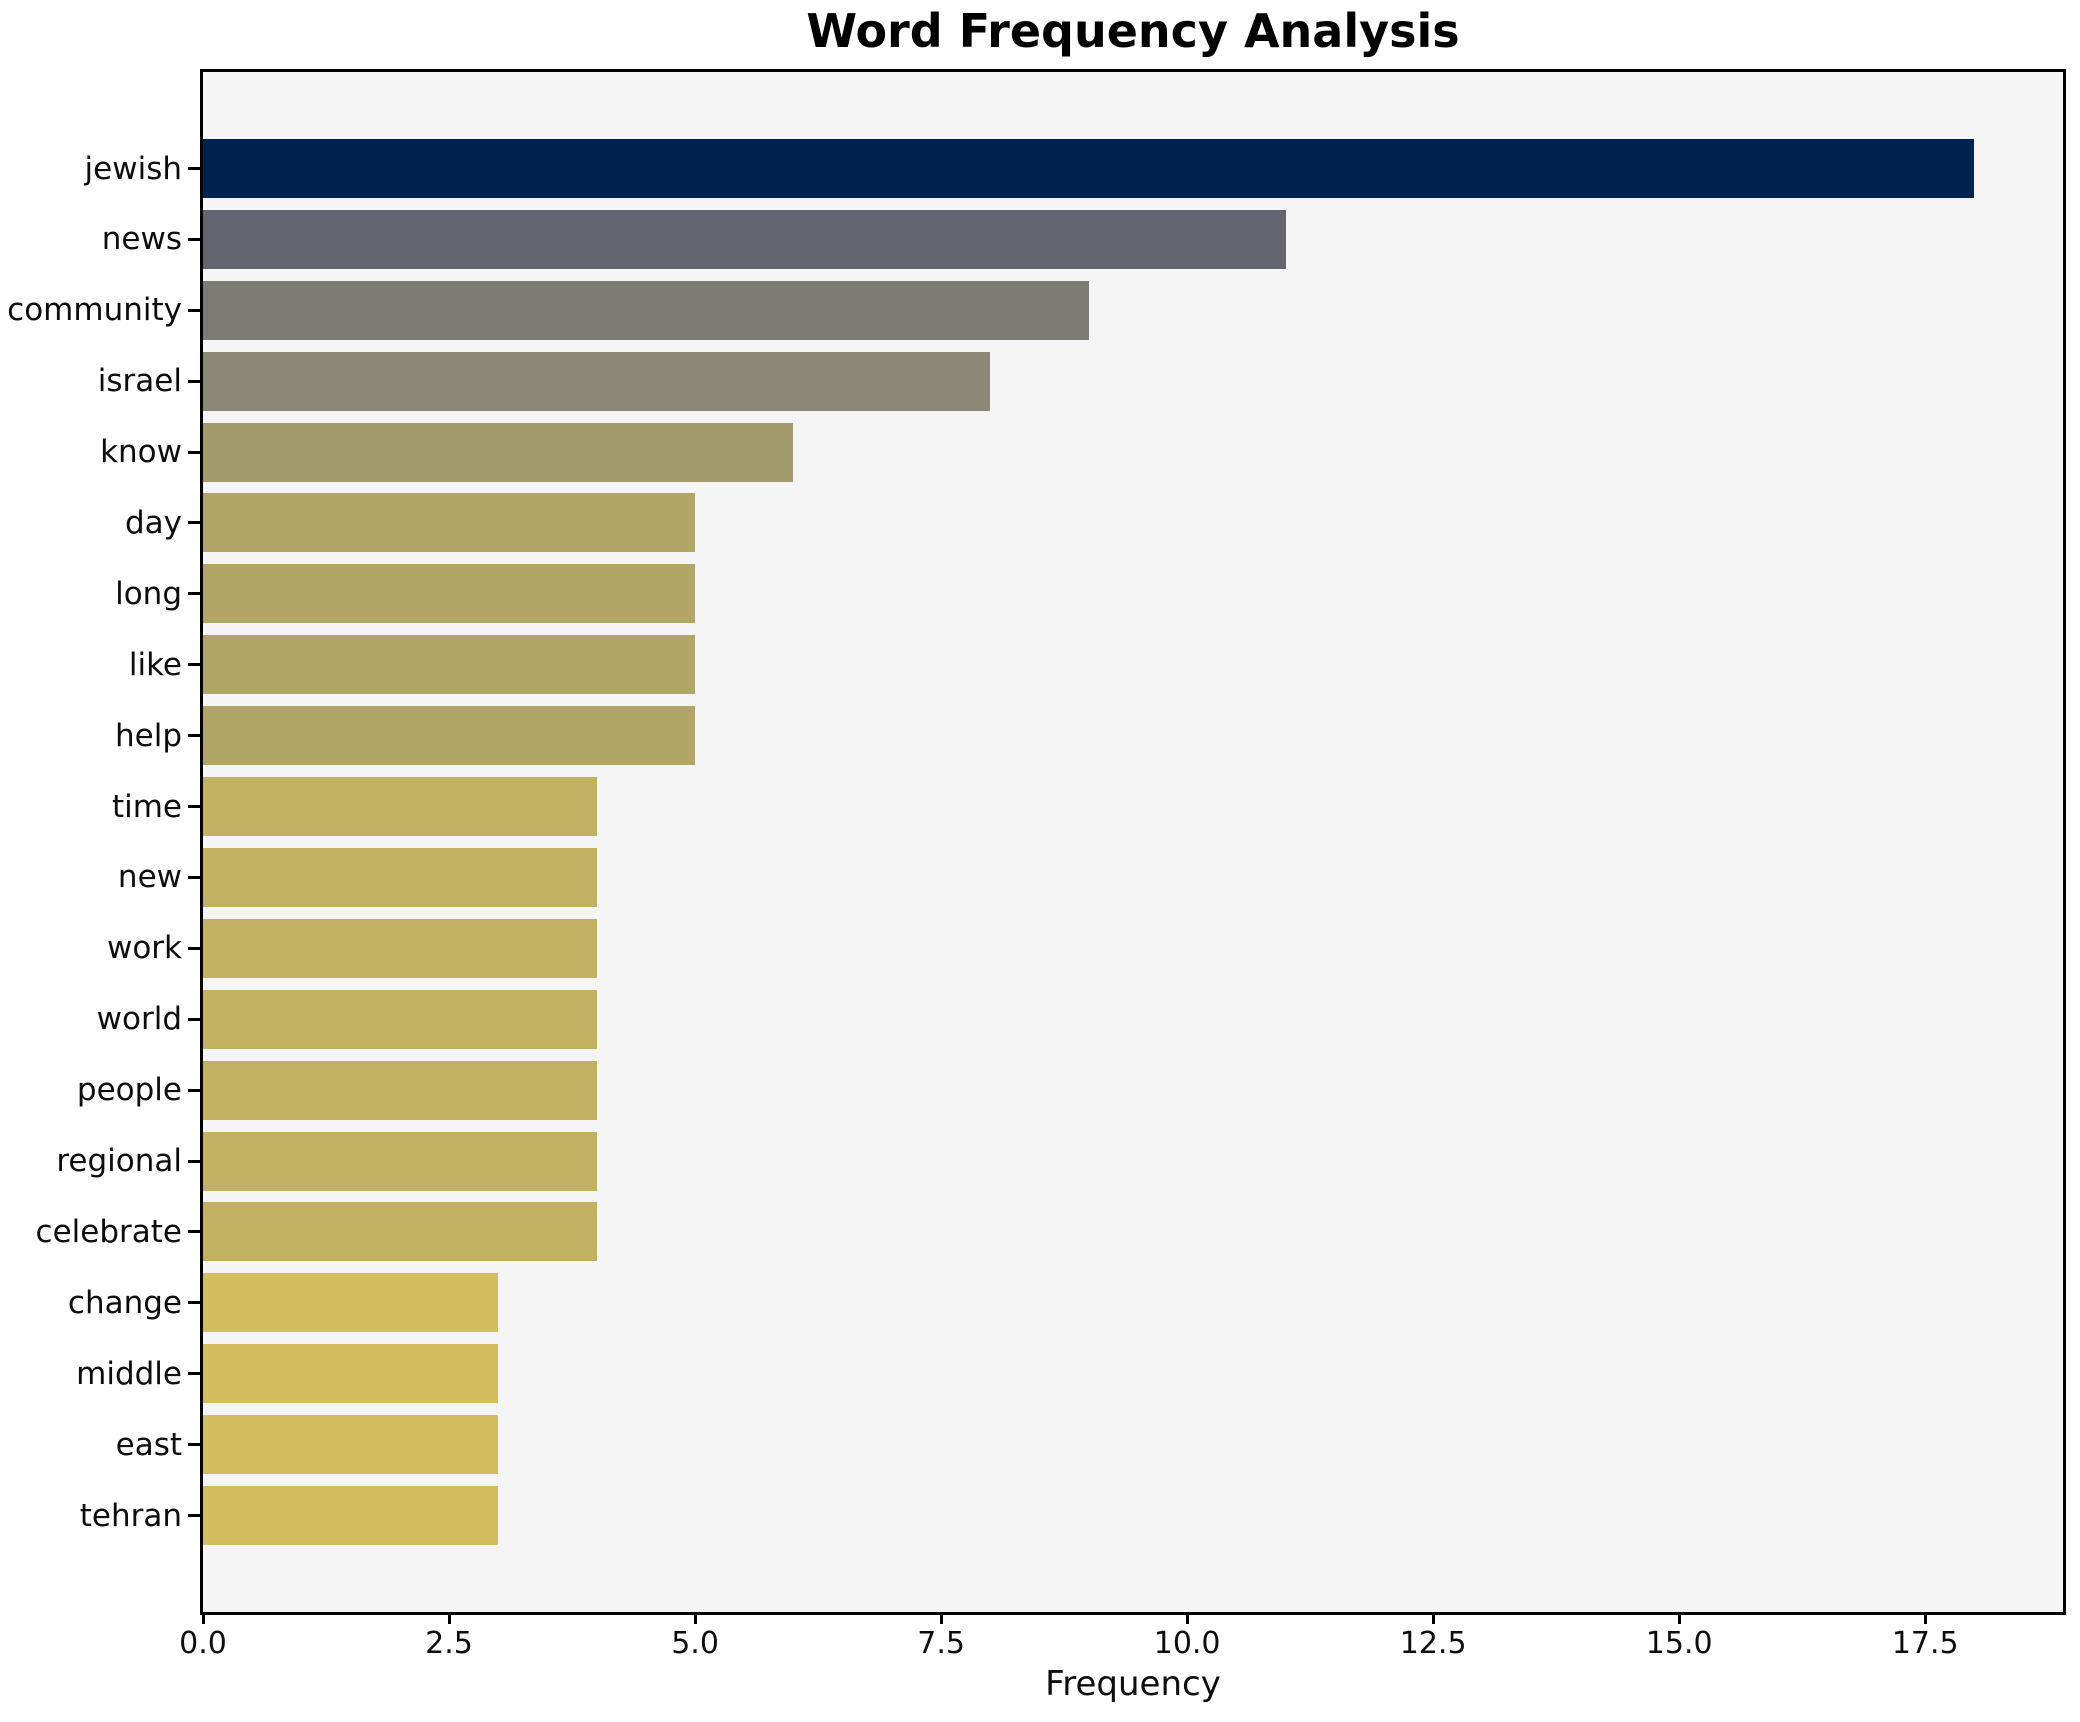  I want to click on y-tick-middle, so click(194, 1374).